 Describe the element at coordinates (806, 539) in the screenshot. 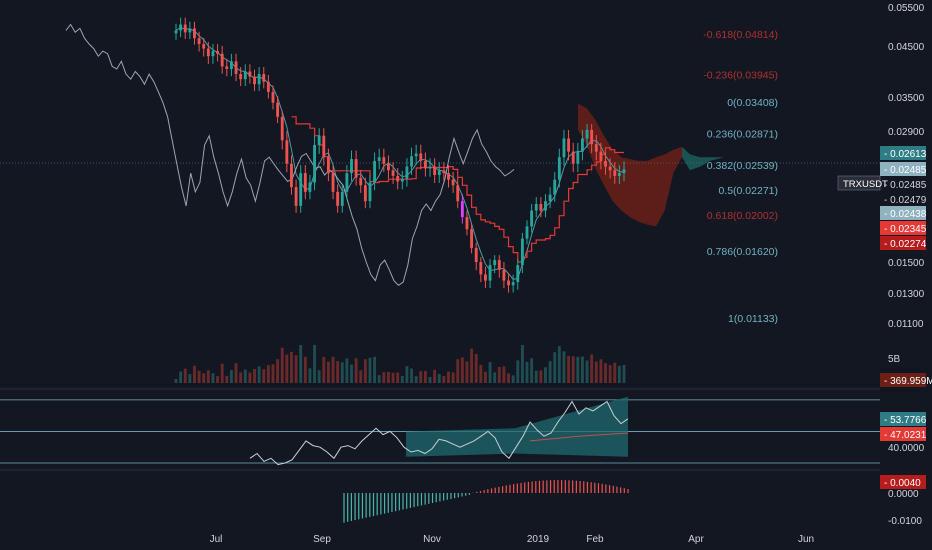

I see `time-axis-label: Jun` at that location.